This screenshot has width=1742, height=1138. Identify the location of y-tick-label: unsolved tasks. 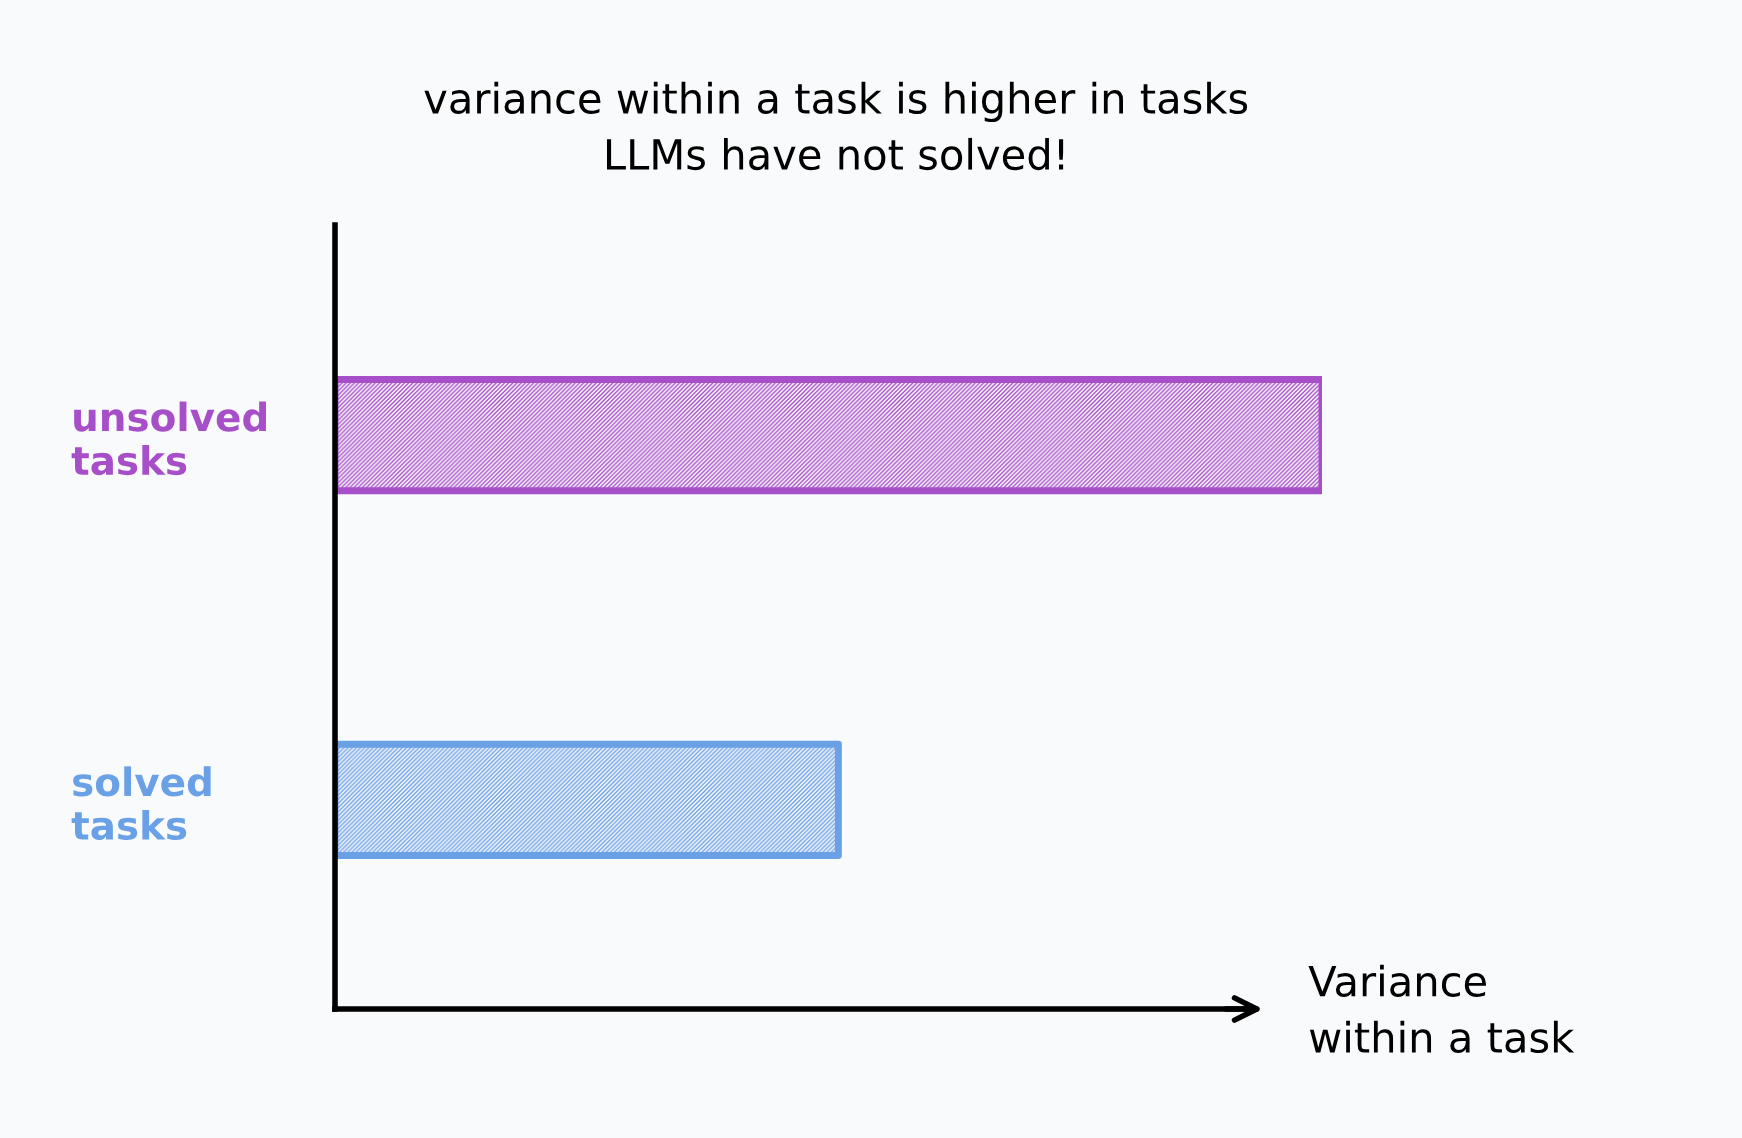
(168, 438).